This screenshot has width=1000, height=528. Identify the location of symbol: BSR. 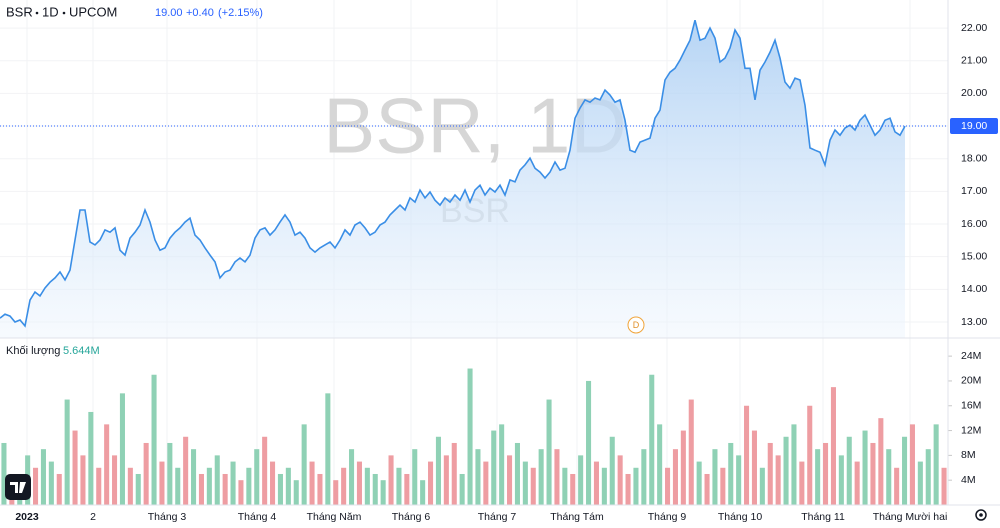
(19, 11).